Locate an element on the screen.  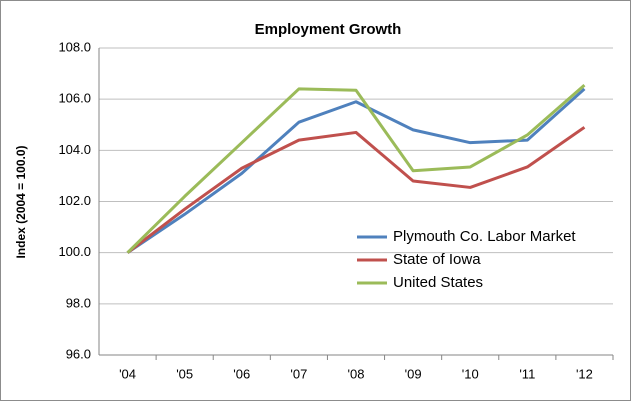
x-tick-label: '09 is located at coordinates (413, 373).